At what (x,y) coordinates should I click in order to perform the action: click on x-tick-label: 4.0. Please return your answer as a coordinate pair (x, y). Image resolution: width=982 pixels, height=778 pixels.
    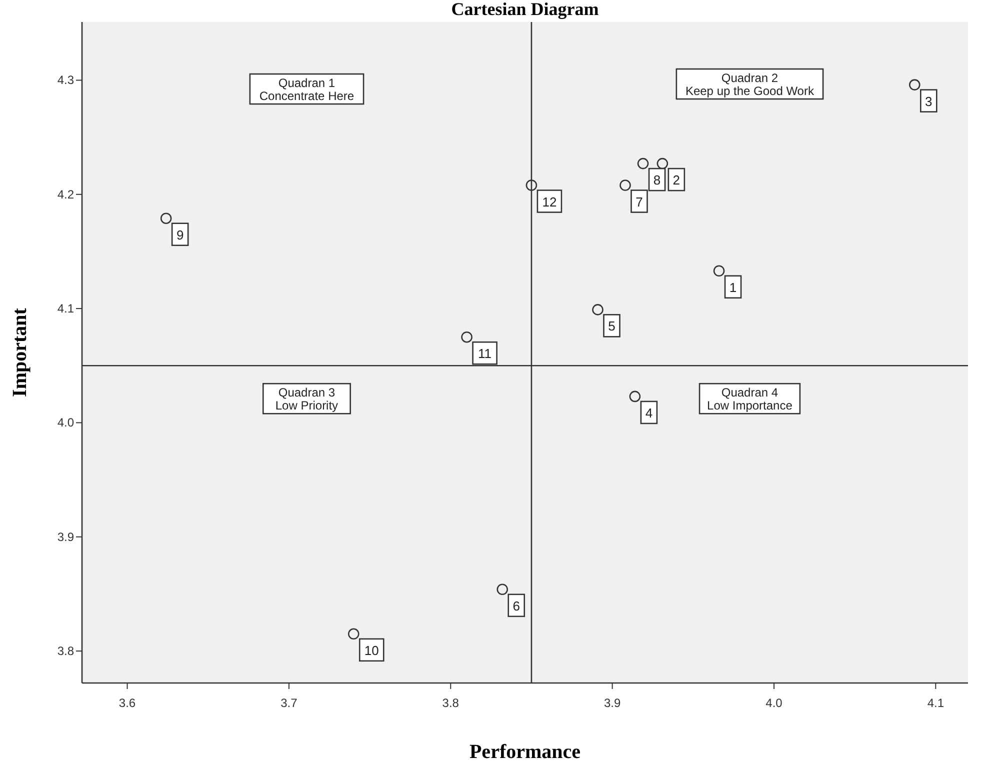
    Looking at the image, I should click on (774, 703).